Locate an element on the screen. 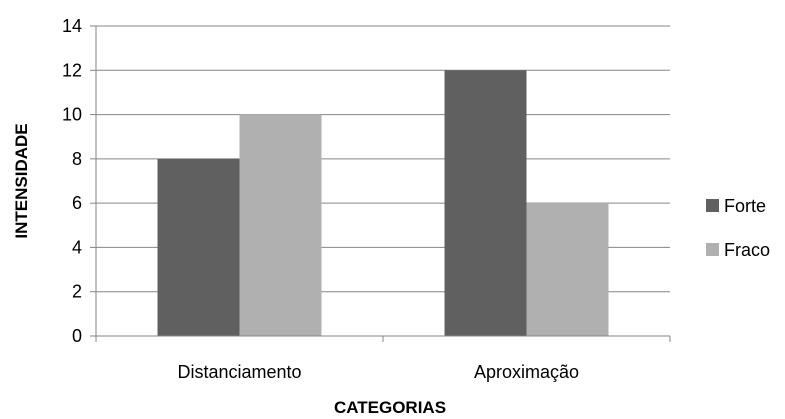  legend: Forte Fraco is located at coordinates (738, 228).